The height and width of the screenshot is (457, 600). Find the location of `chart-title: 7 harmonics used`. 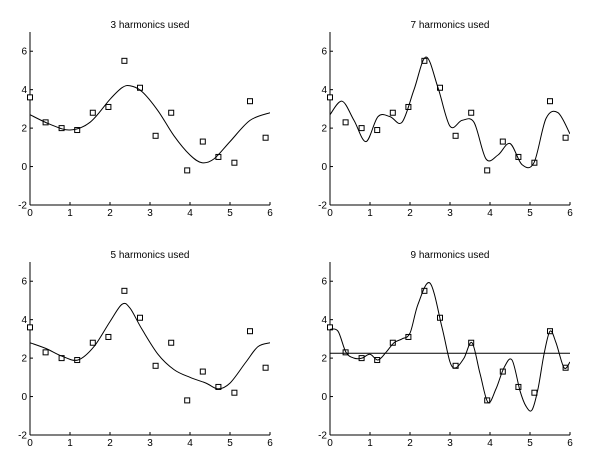

chart-title: 7 harmonics used is located at coordinates (450, 25).